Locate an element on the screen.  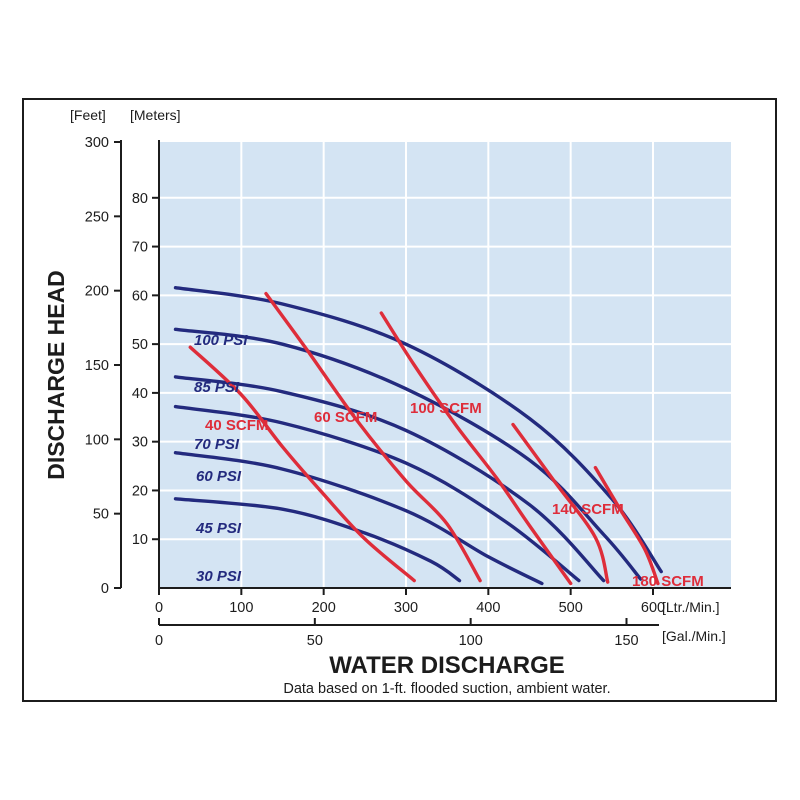
curve-180-scfm is located at coordinates (626, 525).